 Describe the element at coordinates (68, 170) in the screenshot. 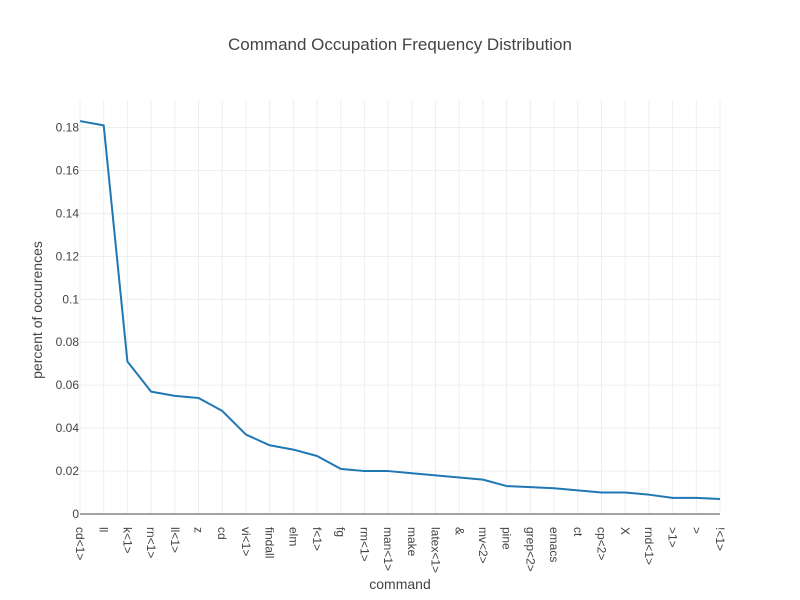

I see `y-tick-label: 0.16` at that location.